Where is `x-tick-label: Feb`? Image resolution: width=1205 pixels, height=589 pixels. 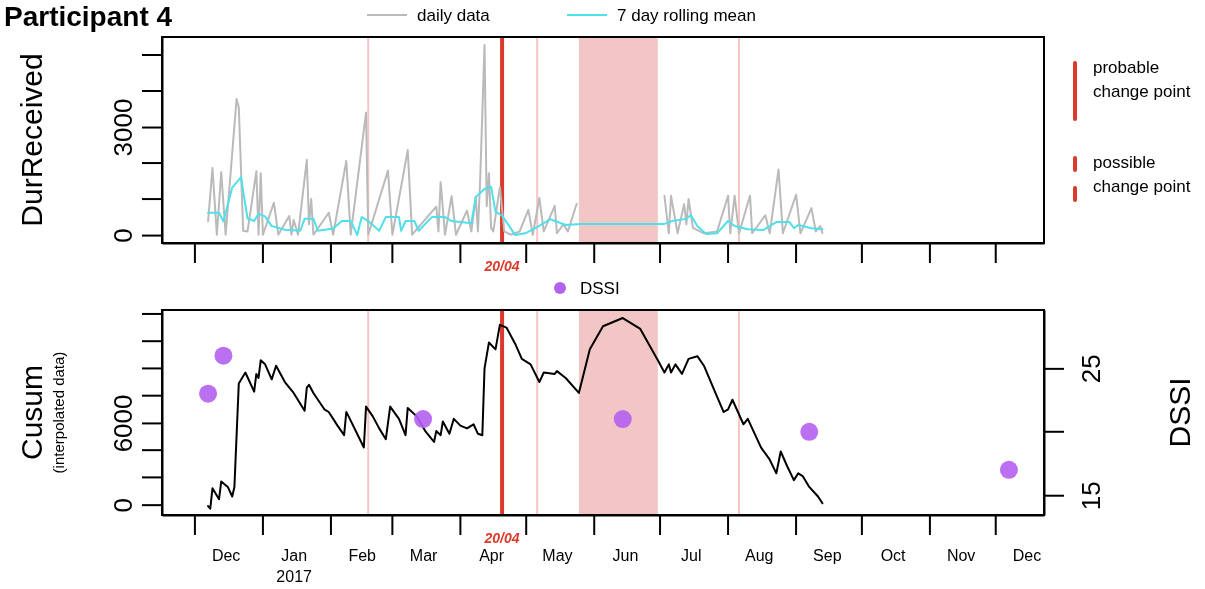 x-tick-label: Feb is located at coordinates (362, 555).